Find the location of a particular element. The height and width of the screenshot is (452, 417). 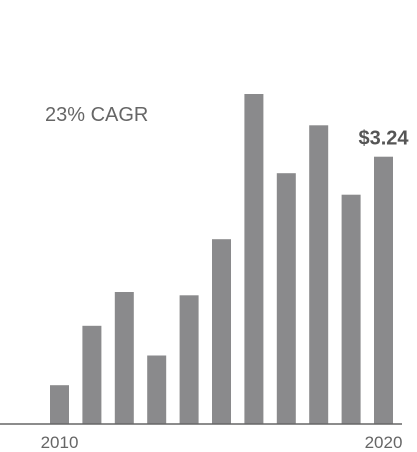

bar-2015 is located at coordinates (221, 331).